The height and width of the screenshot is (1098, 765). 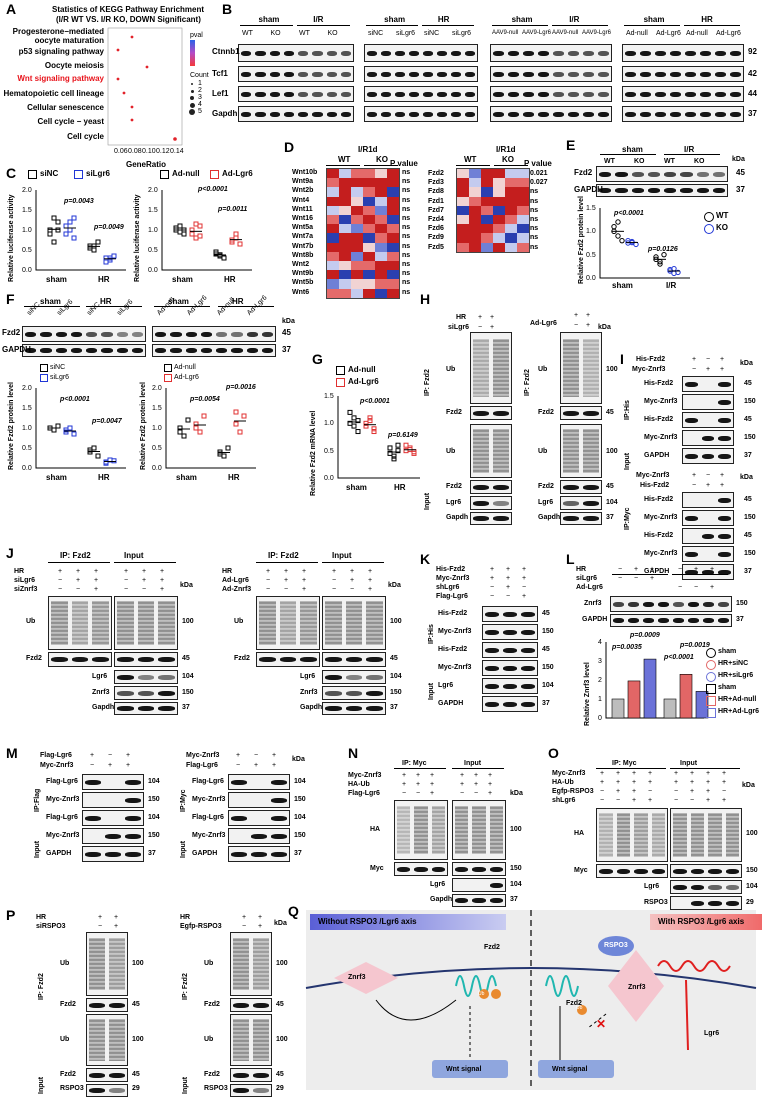 What do you see at coordinates (69, 40) in the screenshot?
I see `kegg-term: oocyte maturation` at bounding box center [69, 40].